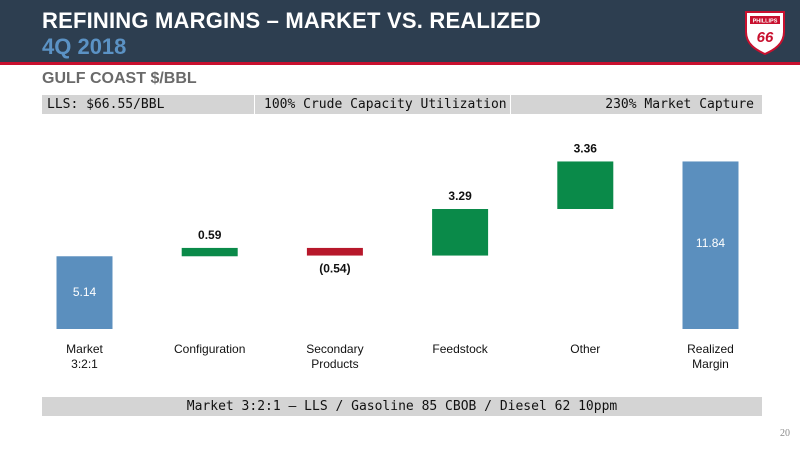 This screenshot has height=451, width=800. I want to click on data-label: 0.59, so click(210, 235).